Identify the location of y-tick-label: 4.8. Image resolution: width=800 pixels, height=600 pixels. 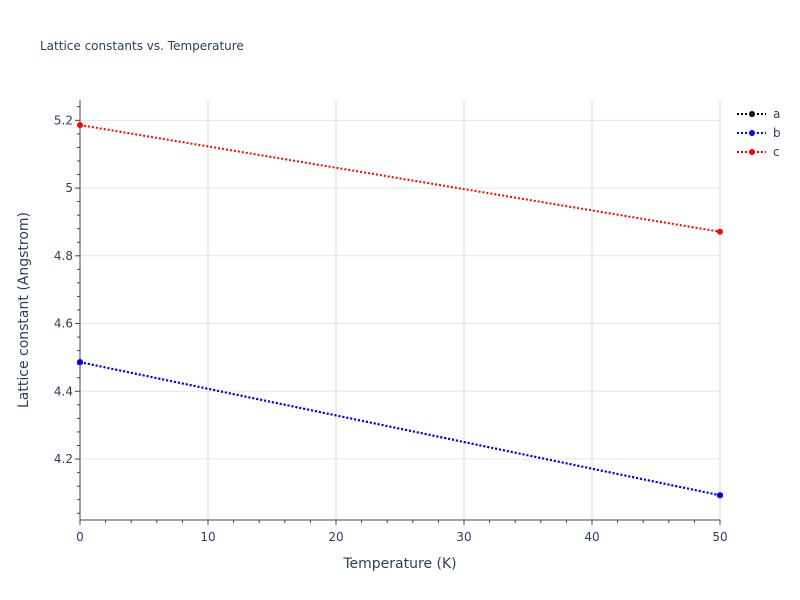
(63, 256).